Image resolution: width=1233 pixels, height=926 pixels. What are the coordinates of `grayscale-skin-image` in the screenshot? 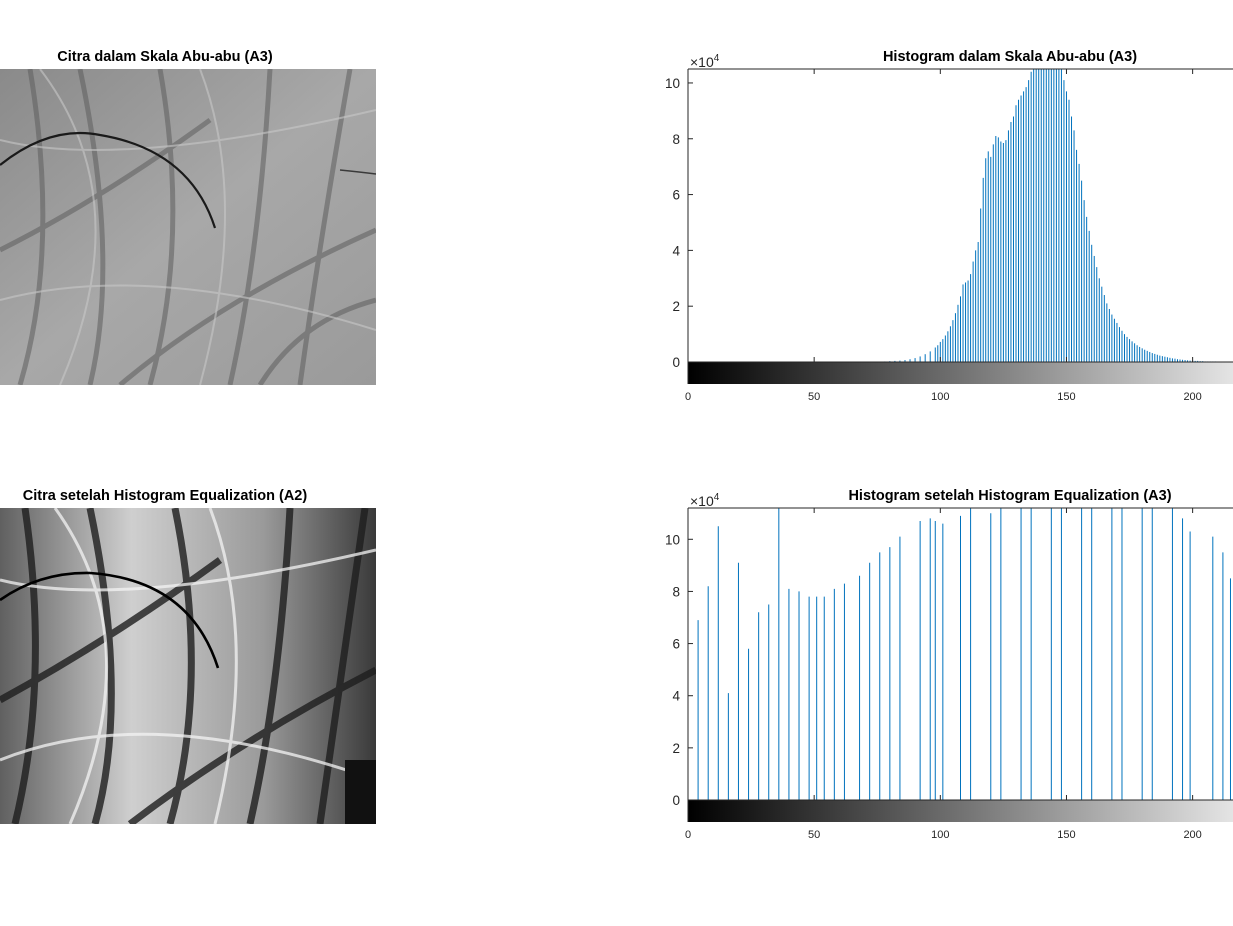 It's located at (188, 227).